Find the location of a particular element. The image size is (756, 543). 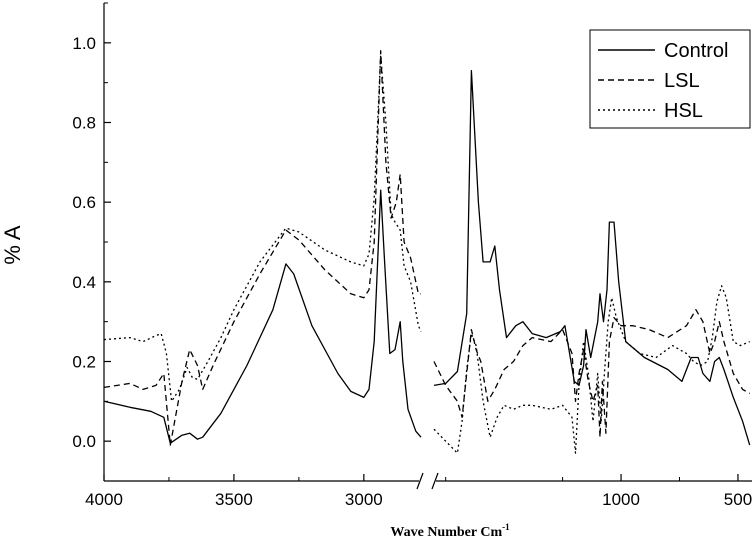

legend: Control LSL HSL is located at coordinates (670, 79).